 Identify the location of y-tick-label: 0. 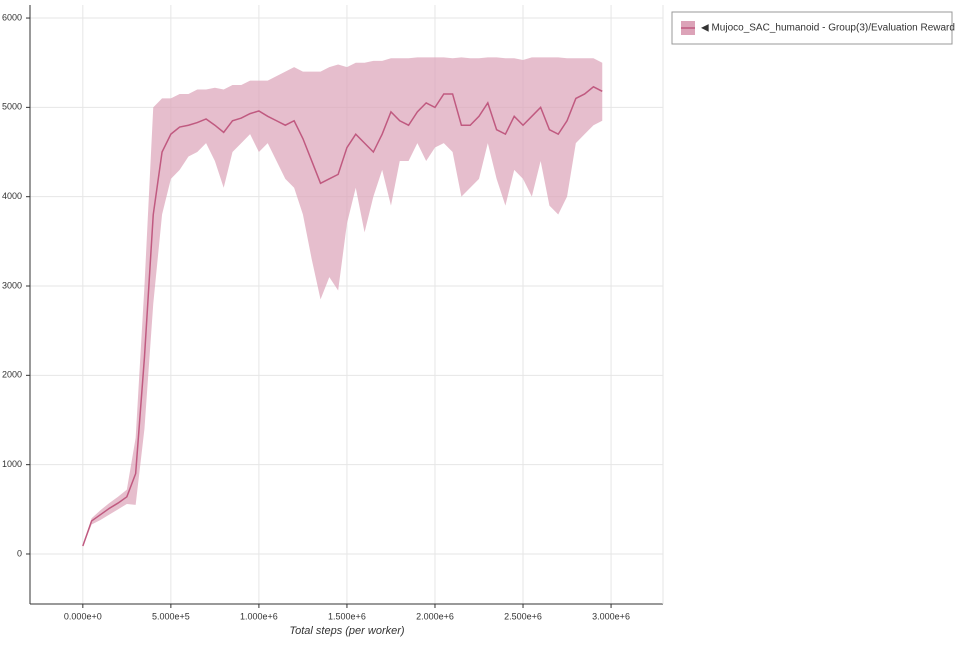
(19, 553).